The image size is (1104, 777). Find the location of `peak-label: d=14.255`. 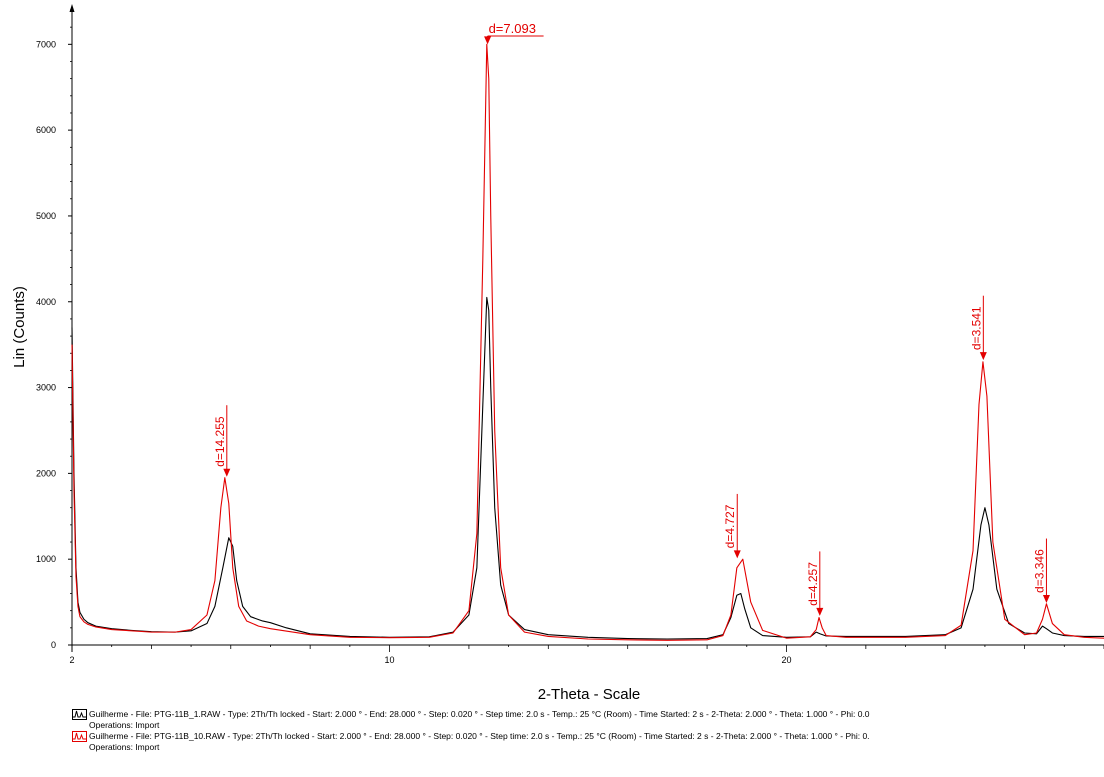

peak-label: d=14.255 is located at coordinates (220, 441).